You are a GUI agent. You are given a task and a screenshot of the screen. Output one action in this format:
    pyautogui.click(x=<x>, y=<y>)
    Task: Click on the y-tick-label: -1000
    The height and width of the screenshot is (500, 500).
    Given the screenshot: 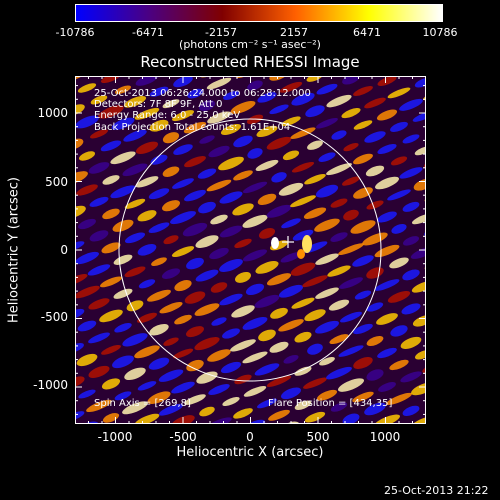 What is the action you would take?
    pyautogui.click(x=50, y=385)
    